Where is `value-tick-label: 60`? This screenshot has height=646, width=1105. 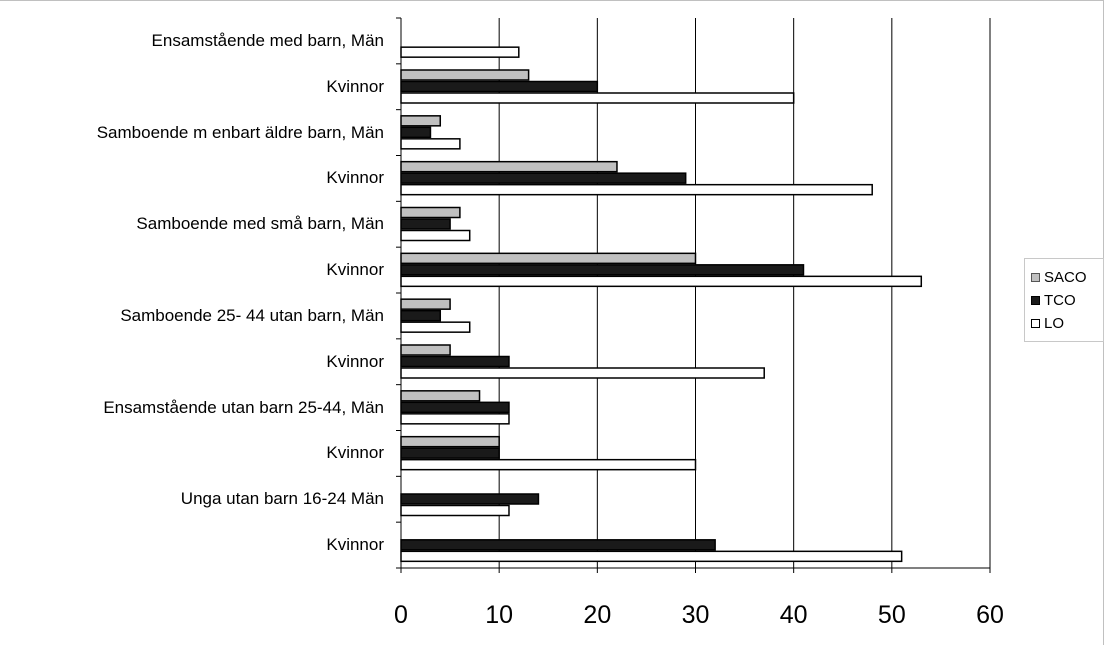
value-tick-label: 60 is located at coordinates (990, 615).